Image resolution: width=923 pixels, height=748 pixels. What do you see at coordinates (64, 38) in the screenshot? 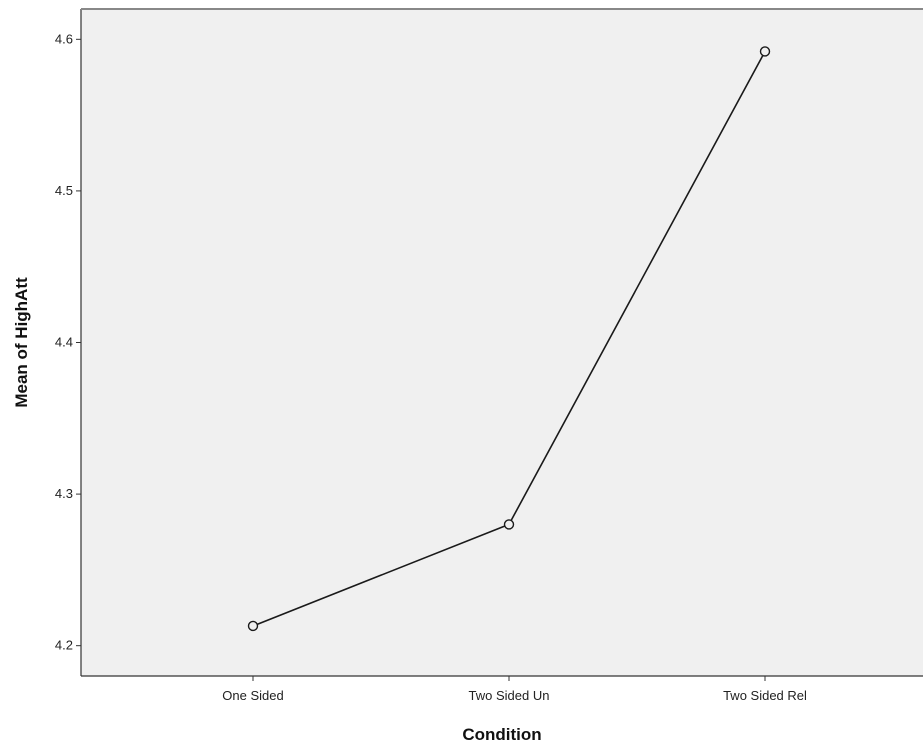
I see `y-tick-label: 4.6` at bounding box center [64, 38].